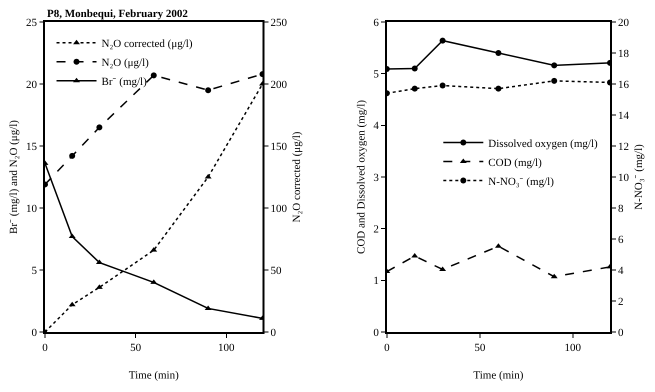 Image resolution: width=655 pixels, height=392 pixels. I want to click on y2-tick-label: 12, so click(623, 146).